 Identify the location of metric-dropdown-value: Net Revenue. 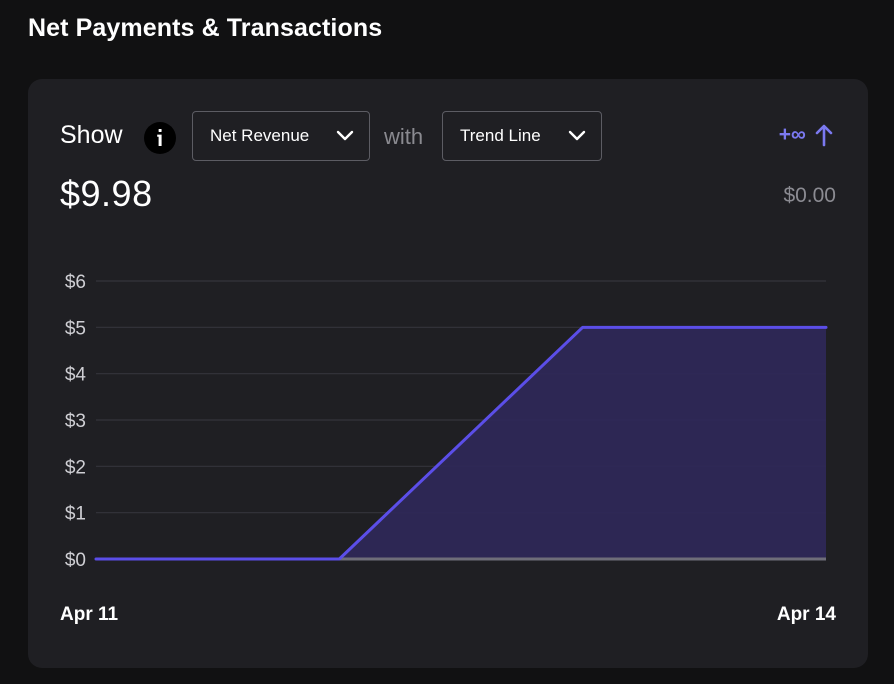
(260, 135).